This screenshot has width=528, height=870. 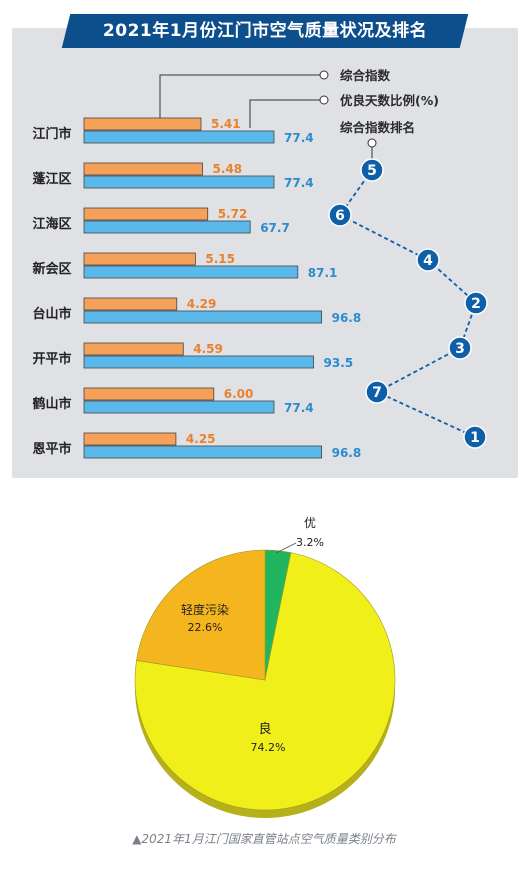 What do you see at coordinates (208, 349) in the screenshot?
I see `composite-value-label: 4.59` at bounding box center [208, 349].